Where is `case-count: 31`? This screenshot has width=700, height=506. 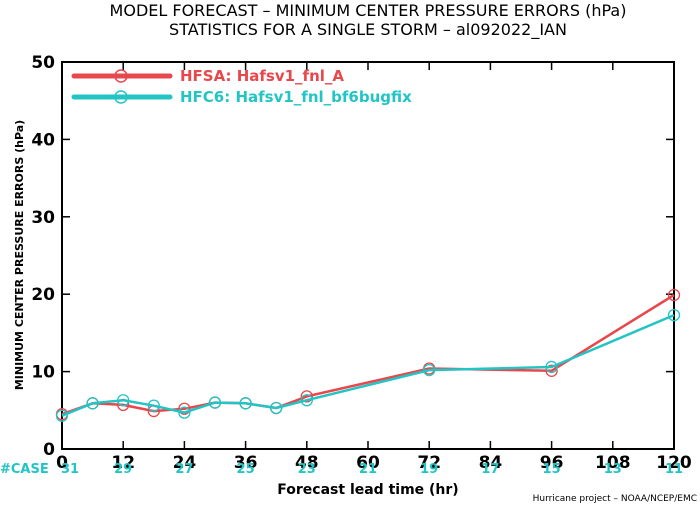
case-count: 31 is located at coordinates (70, 469).